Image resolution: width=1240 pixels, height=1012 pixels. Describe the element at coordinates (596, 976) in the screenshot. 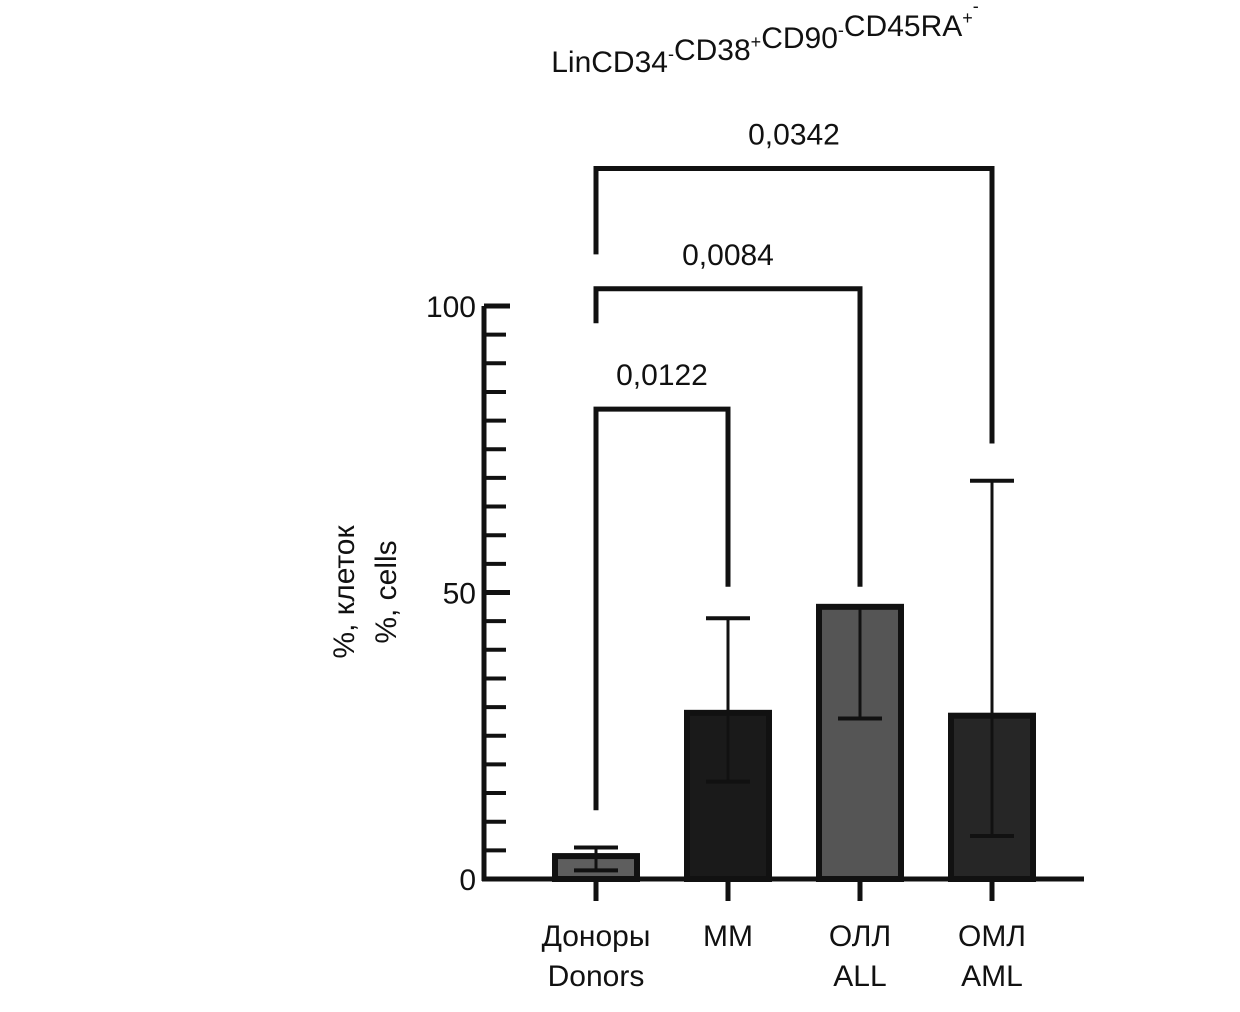

I see `x-tick-label-english: Donors` at that location.